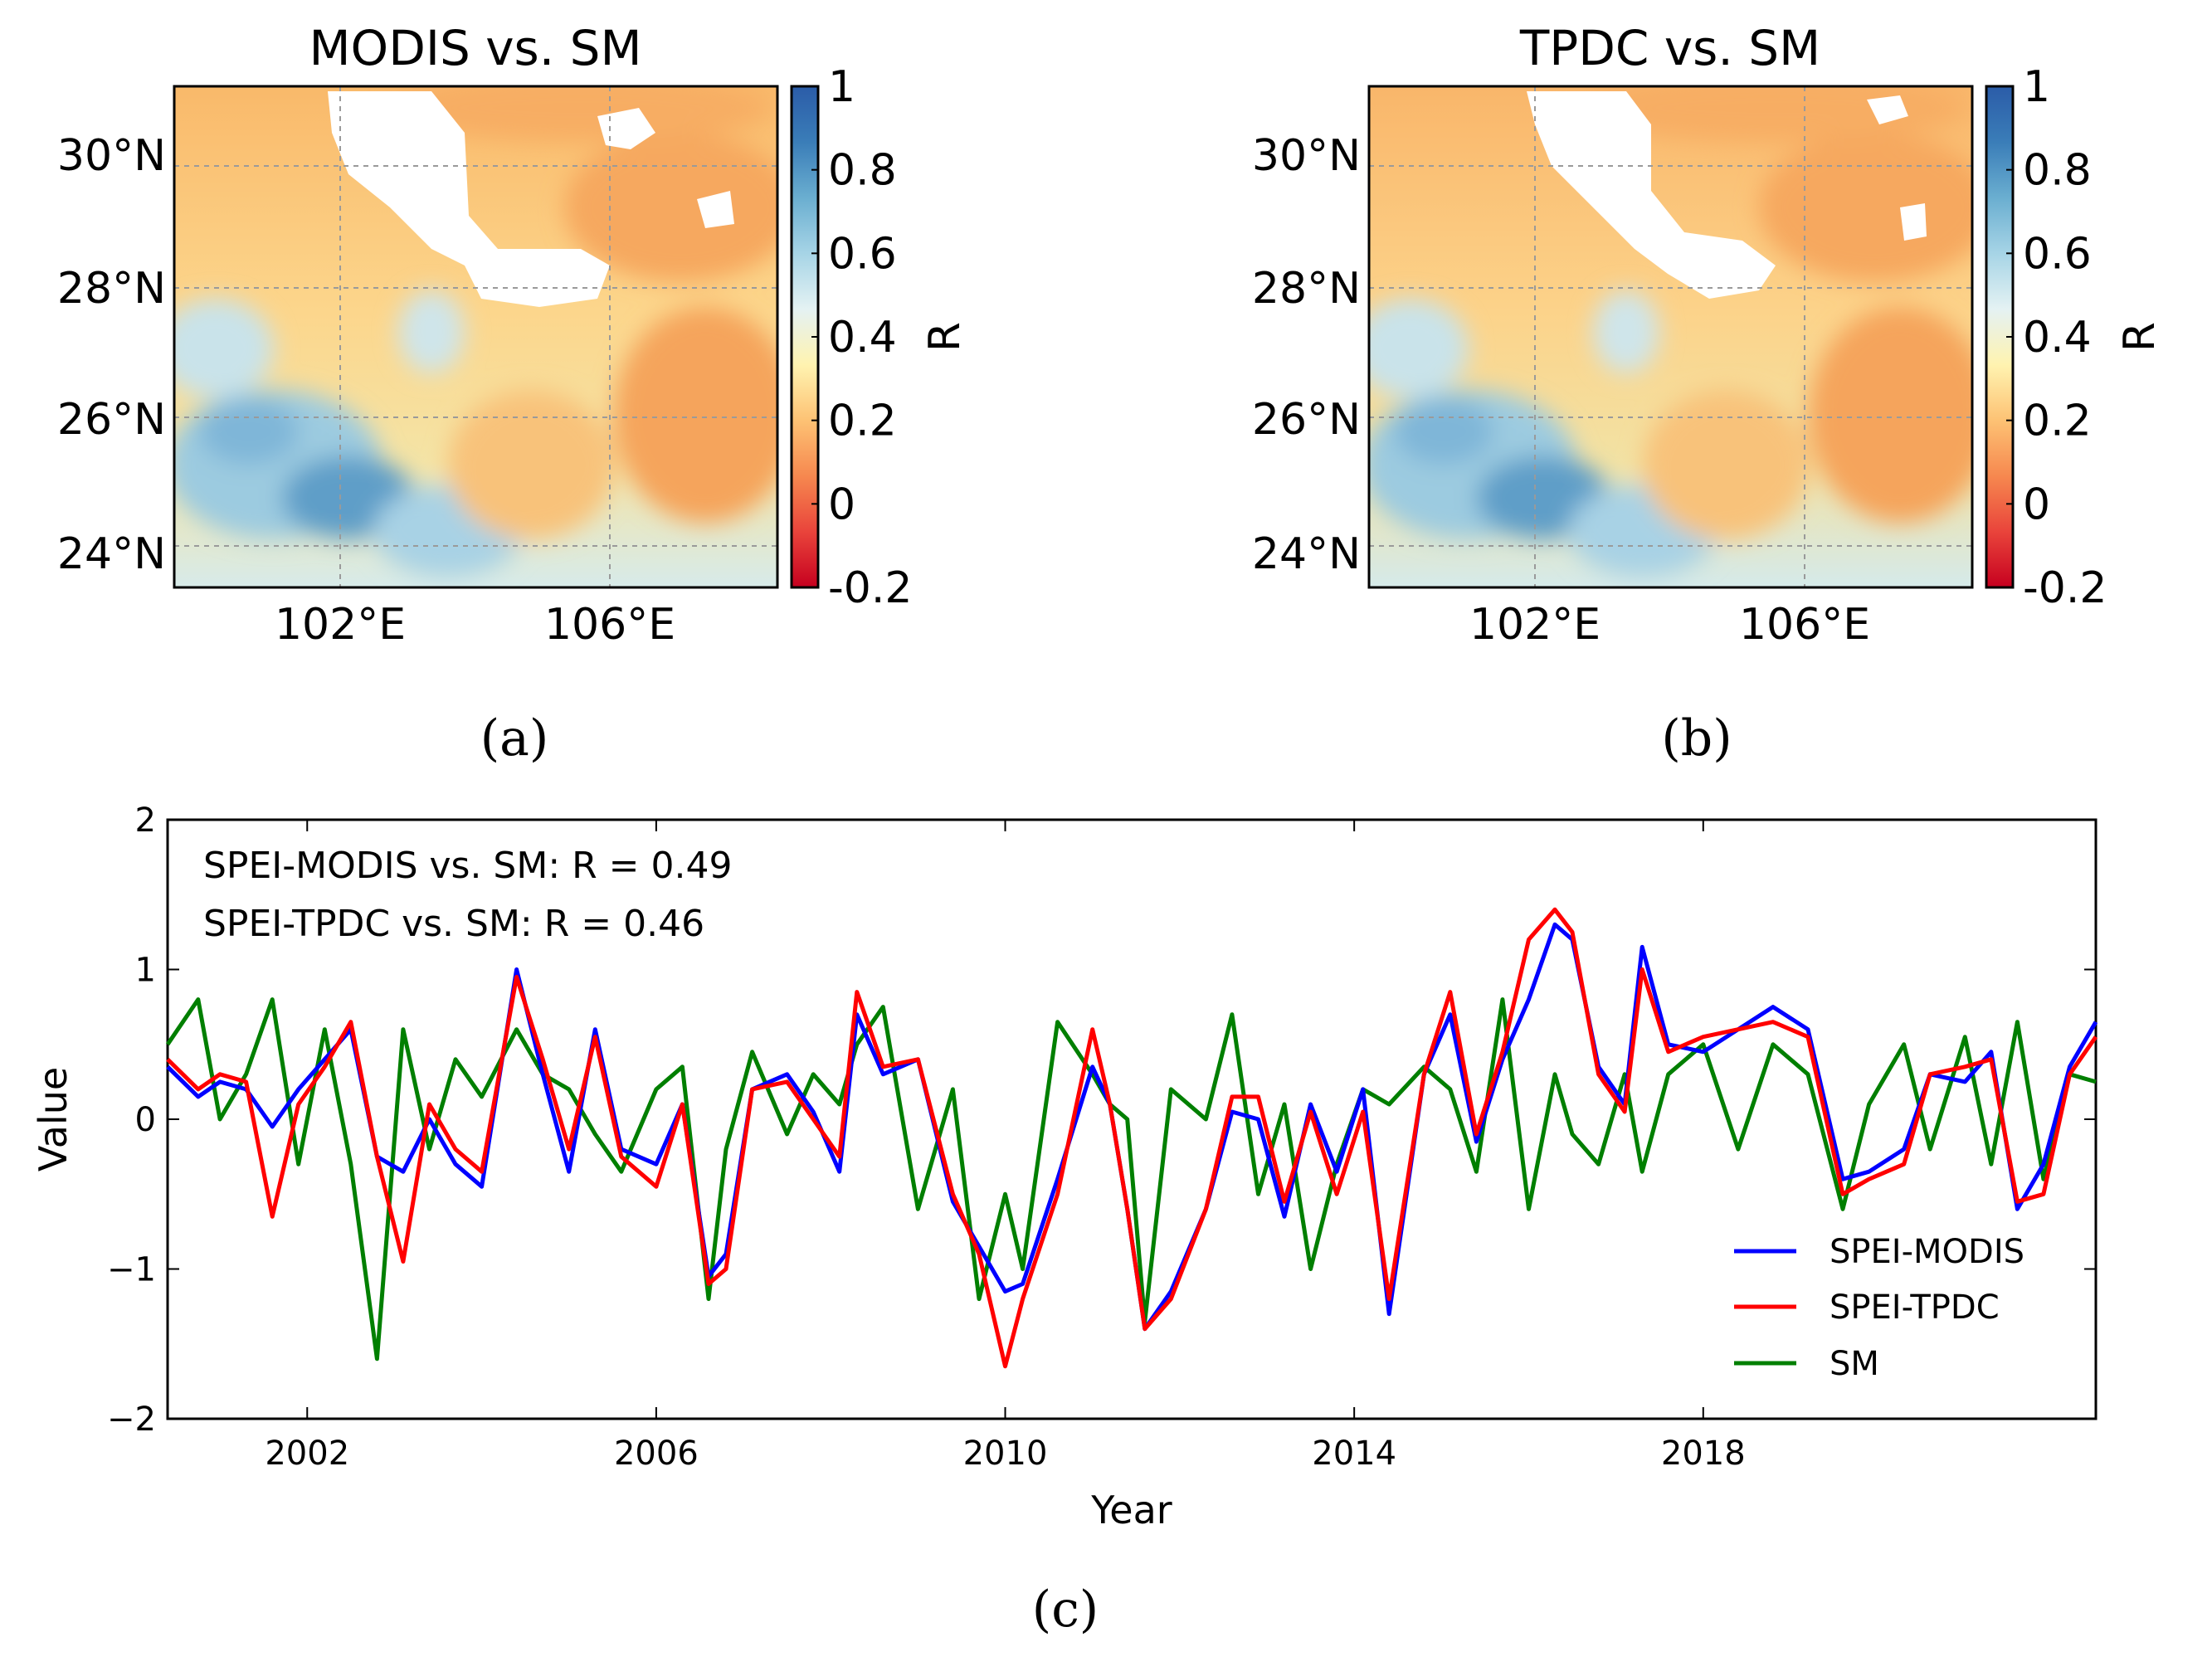 The height and width of the screenshot is (1666, 2212). I want to click on annotation-modis: SPEI-MODIS vs. SM: R = 0.49, so click(468, 866).